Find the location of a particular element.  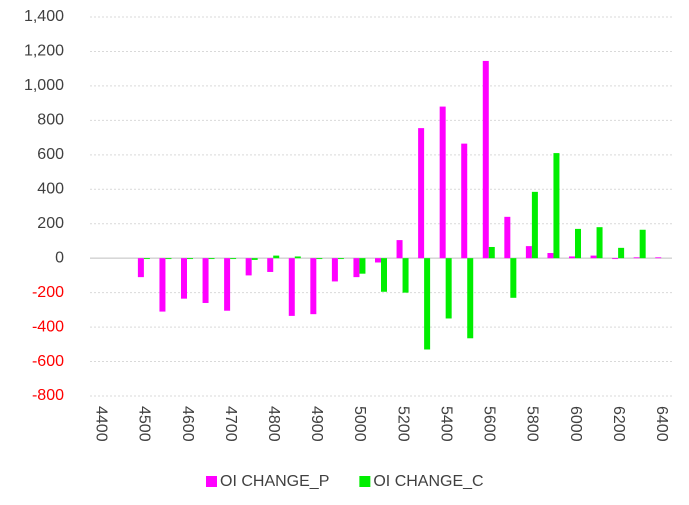

legend-label: OI CHANGE_C is located at coordinates (428, 481).